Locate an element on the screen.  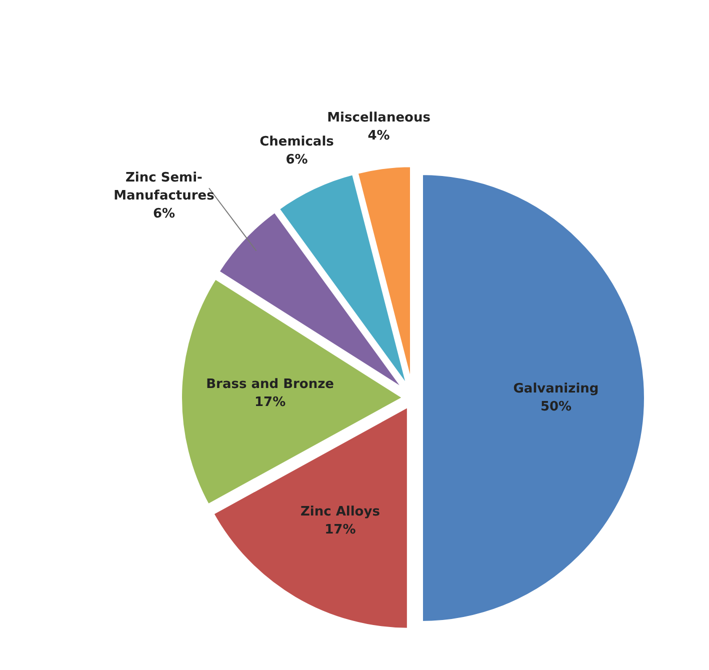
slice-label: Zinc Alloys is located at coordinates (340, 512).